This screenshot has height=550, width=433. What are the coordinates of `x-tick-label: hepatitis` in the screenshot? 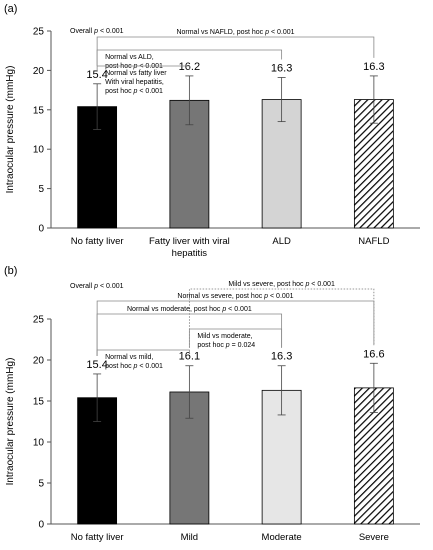 It's located at (190, 253).